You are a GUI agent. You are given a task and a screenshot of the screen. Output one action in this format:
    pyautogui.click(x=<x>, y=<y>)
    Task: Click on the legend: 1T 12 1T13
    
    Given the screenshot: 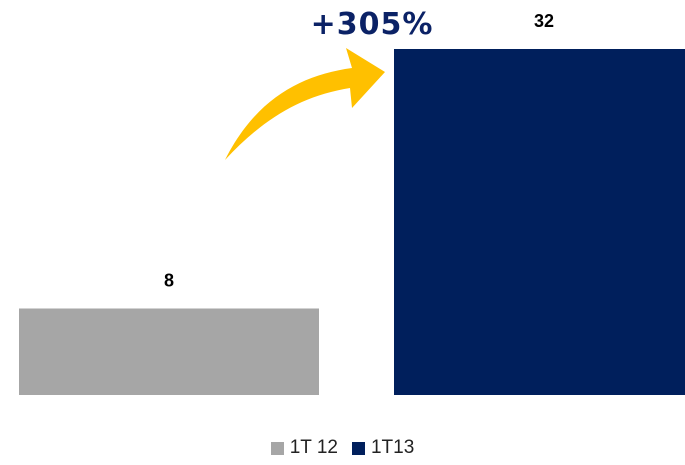 What is the action you would take?
    pyautogui.click(x=342, y=448)
    